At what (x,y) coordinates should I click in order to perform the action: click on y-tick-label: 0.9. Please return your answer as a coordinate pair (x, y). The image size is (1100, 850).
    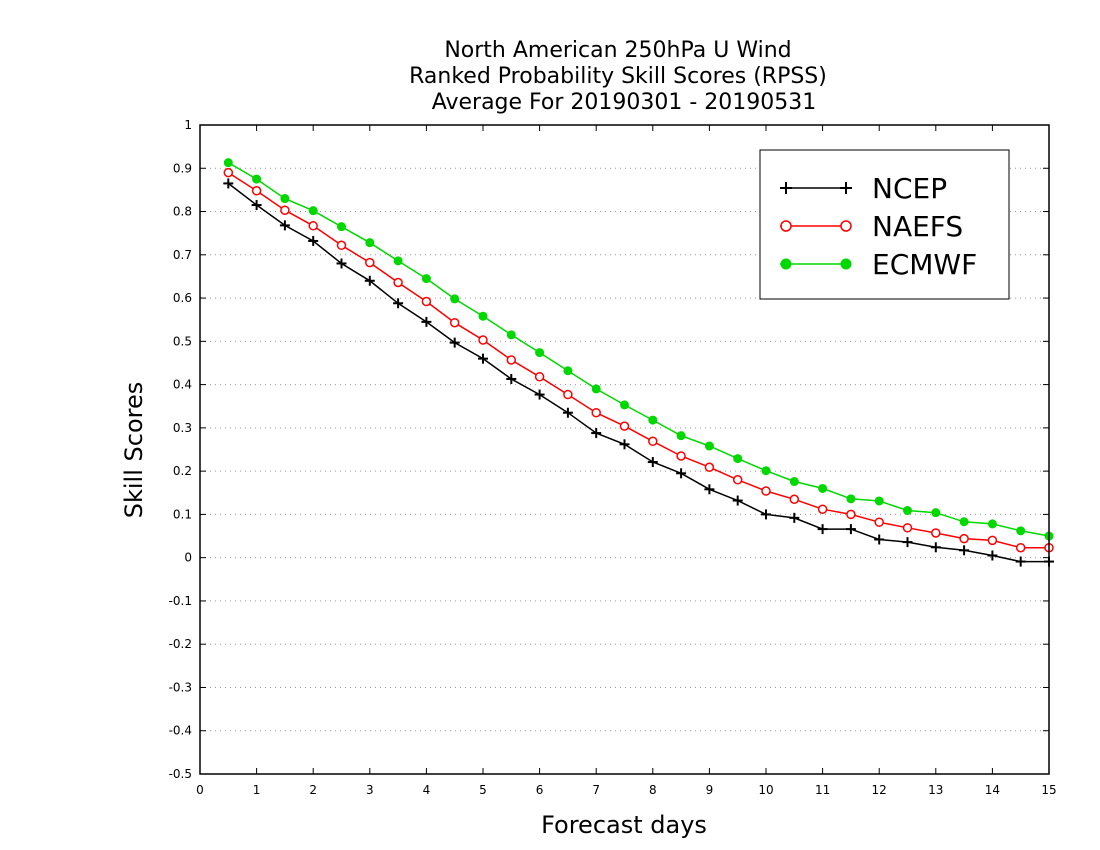
    Looking at the image, I should click on (182, 168).